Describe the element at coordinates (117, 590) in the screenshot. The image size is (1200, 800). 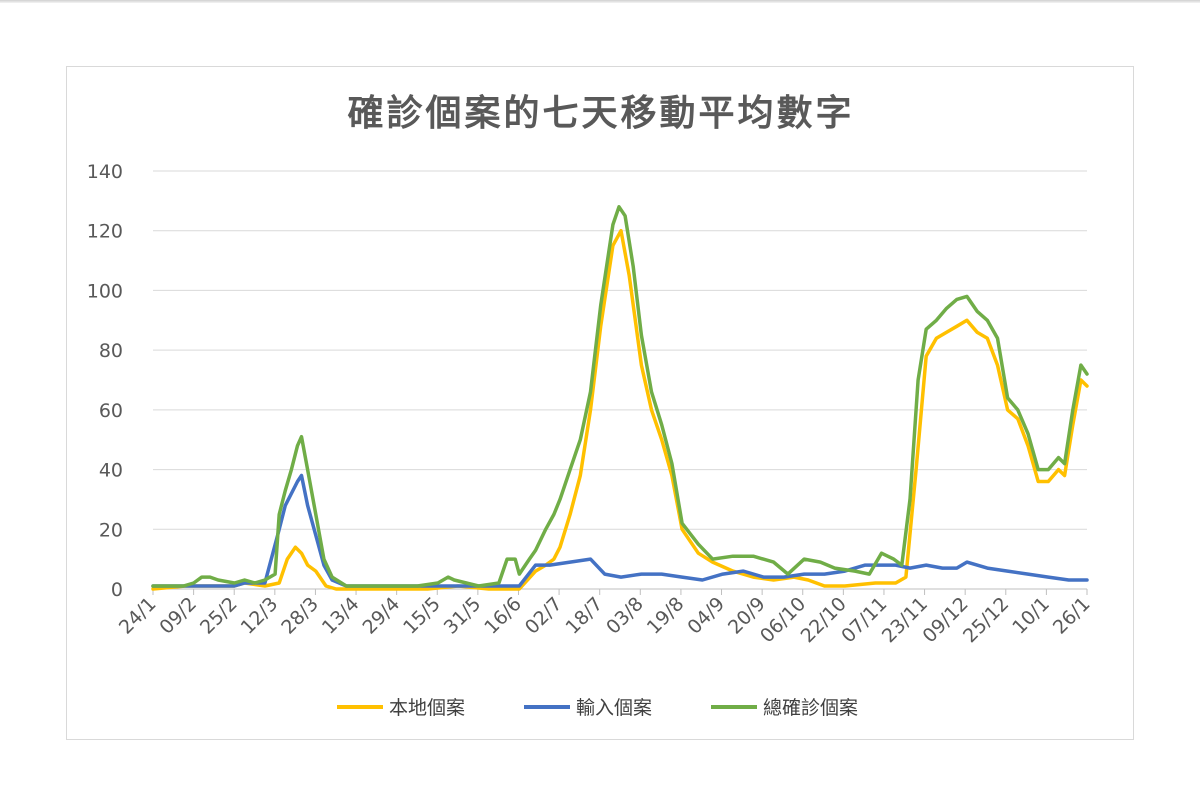
I see `y-tick-label: 0` at that location.